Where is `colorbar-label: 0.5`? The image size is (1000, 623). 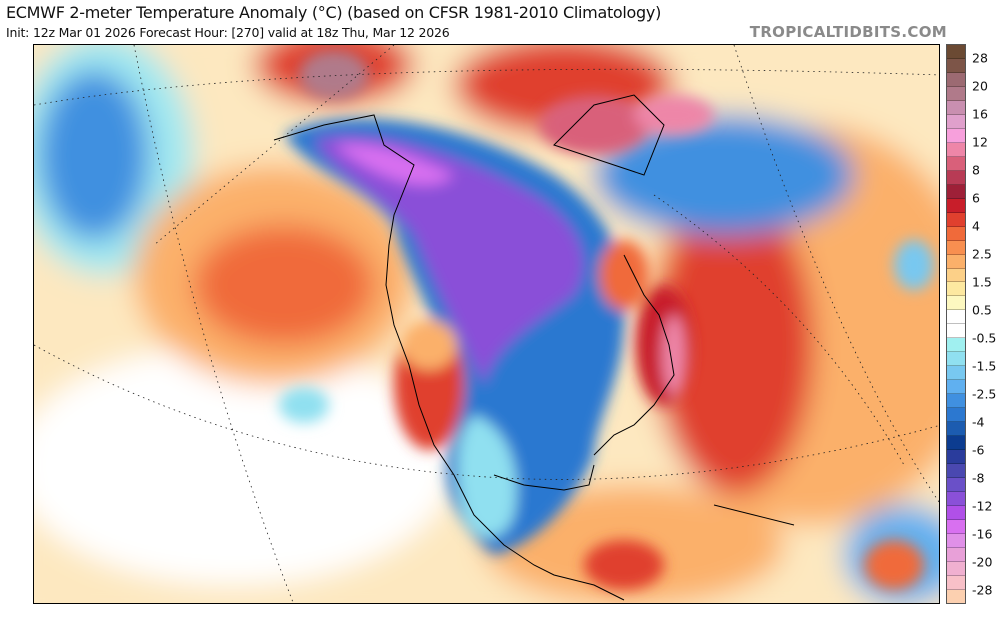
colorbar-label: 0.5 is located at coordinates (982, 310).